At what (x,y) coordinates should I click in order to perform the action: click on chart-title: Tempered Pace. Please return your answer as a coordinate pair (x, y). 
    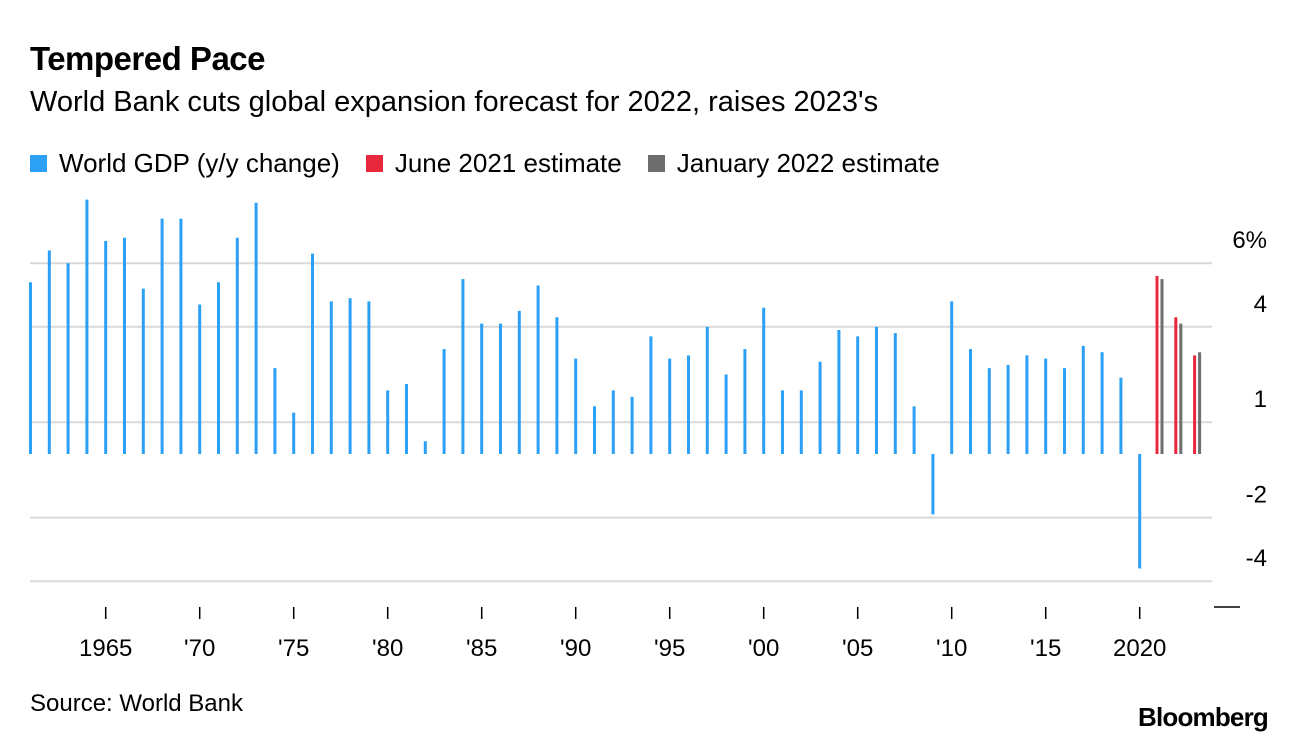
    Looking at the image, I should click on (148, 58).